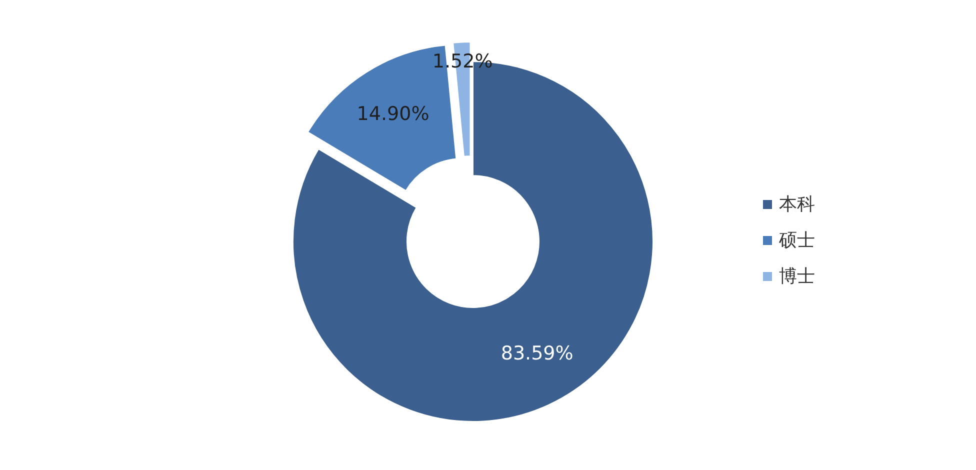 This screenshot has width=976, height=470. Describe the element at coordinates (537, 353) in the screenshot. I see `data-label: 83.59%` at that location.